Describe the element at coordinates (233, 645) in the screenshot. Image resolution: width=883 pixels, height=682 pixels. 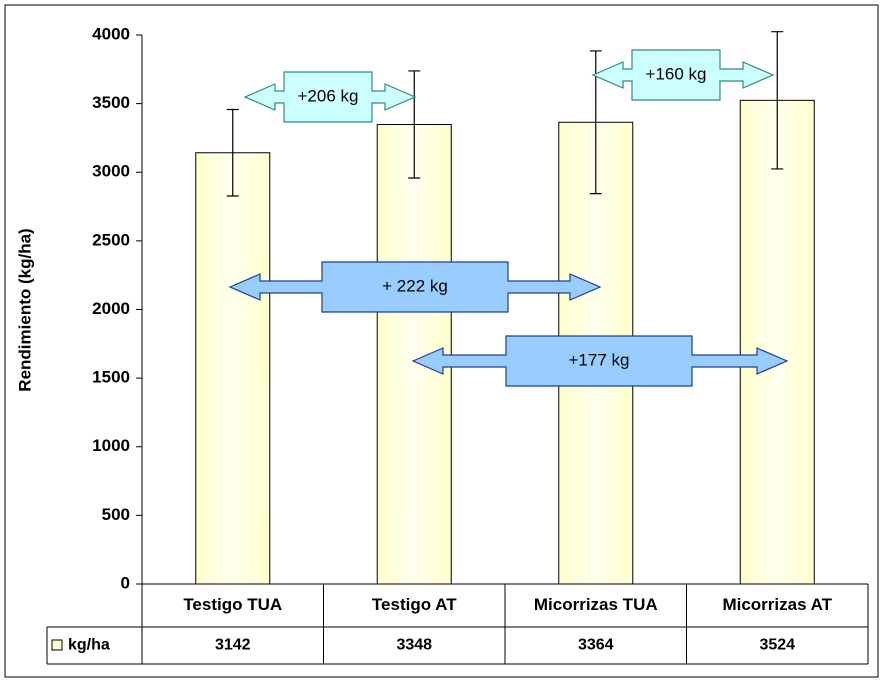
I see `table-value: 3142` at that location.